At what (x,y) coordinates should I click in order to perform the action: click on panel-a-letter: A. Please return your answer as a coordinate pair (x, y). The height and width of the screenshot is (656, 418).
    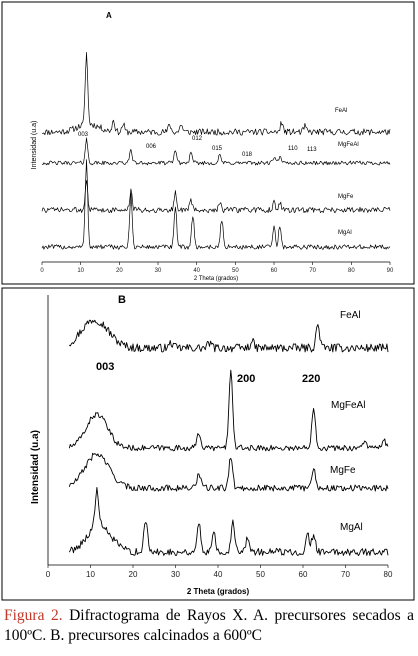
    Looking at the image, I should click on (109, 15).